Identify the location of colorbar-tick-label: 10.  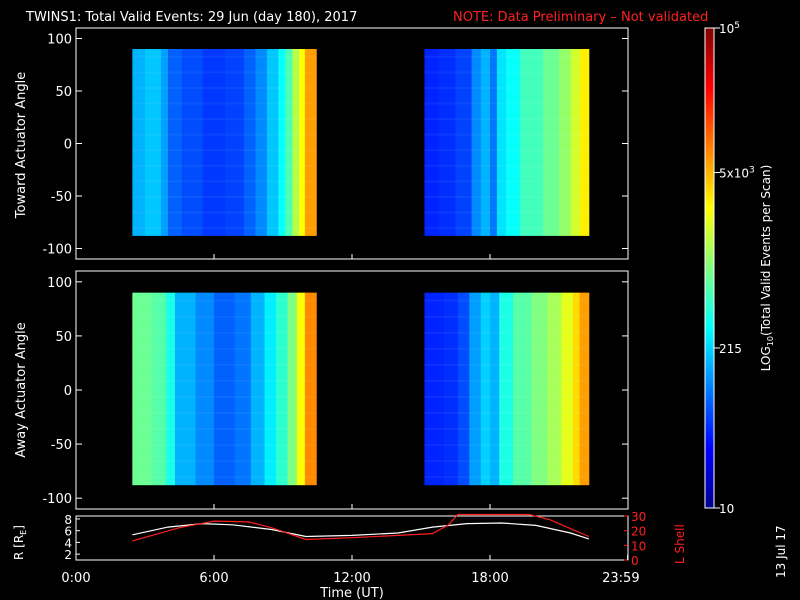
(726, 509).